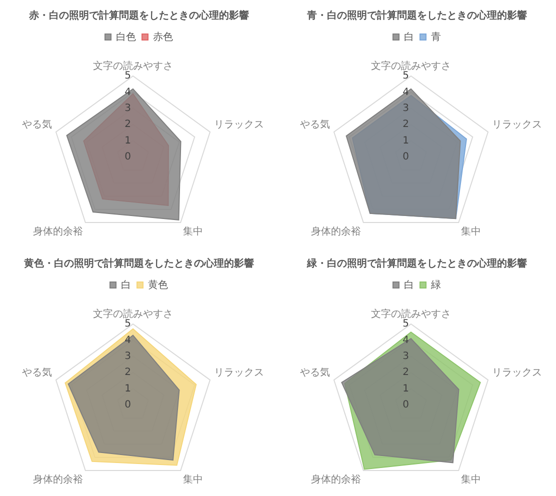  I want to click on y-tick-label: 4, so click(127, 340).